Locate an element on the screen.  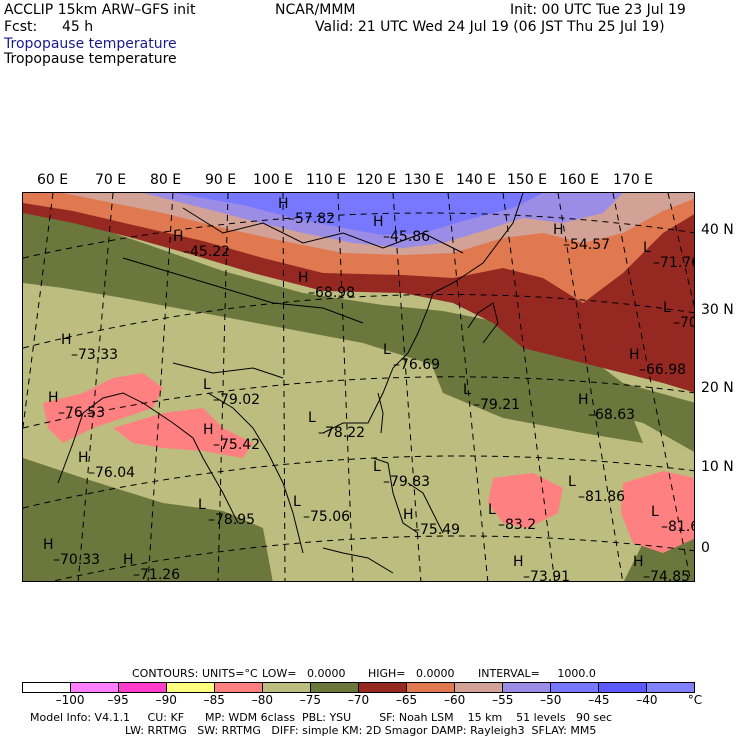
extremum-value: –78.95 is located at coordinates (232, 520).